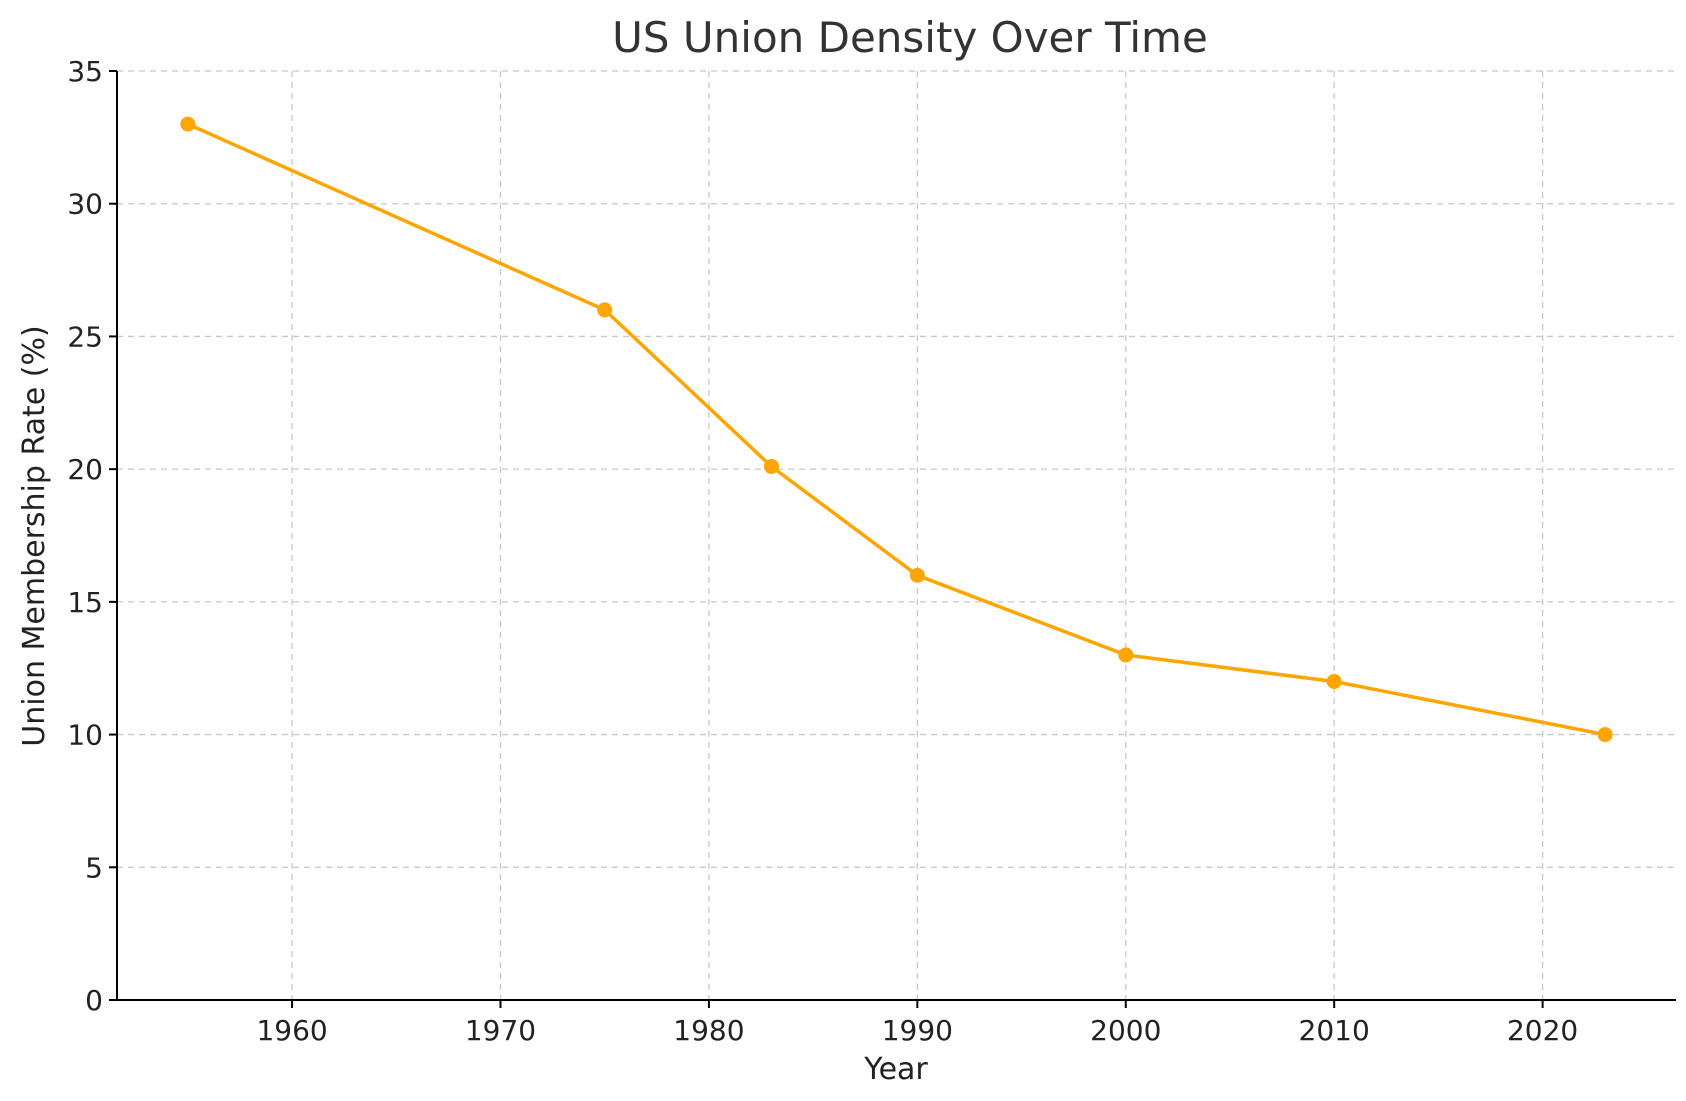  Describe the element at coordinates (85, 71) in the screenshot. I see `y-tick-label: 35` at that location.